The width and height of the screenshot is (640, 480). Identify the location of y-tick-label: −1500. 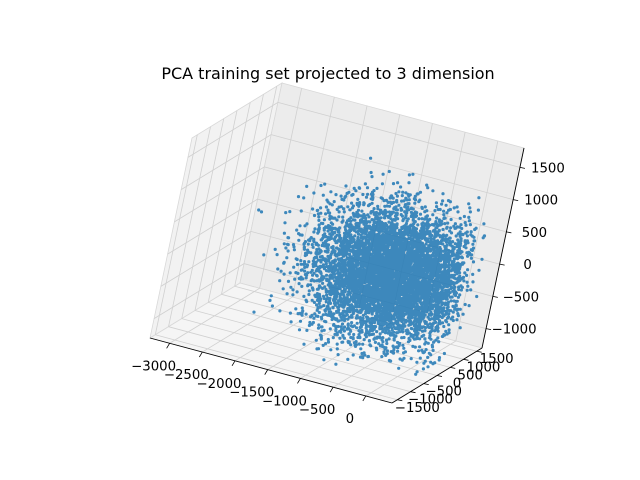
(417, 408).